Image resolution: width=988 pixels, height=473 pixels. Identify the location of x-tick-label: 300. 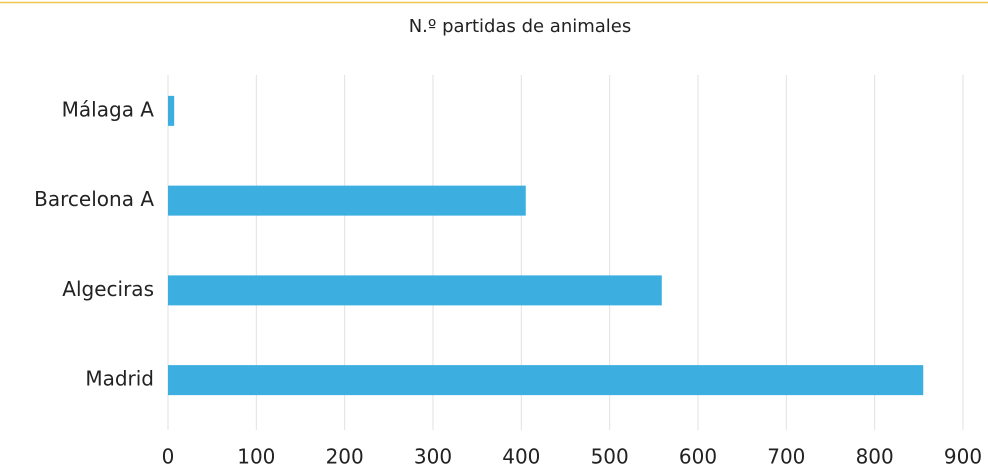
(433, 457).